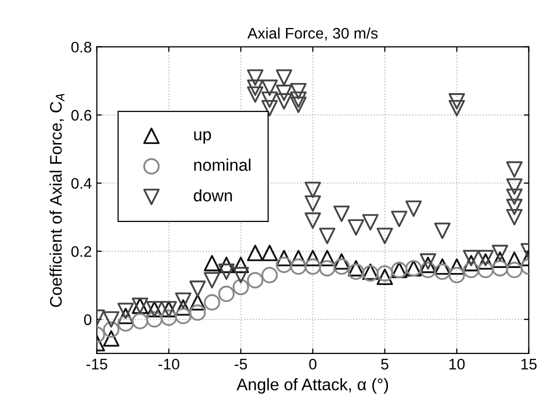 This screenshot has width=544, height=411. I want to click on x-axis-title: Angle of Attack, α (°), so click(312, 386).